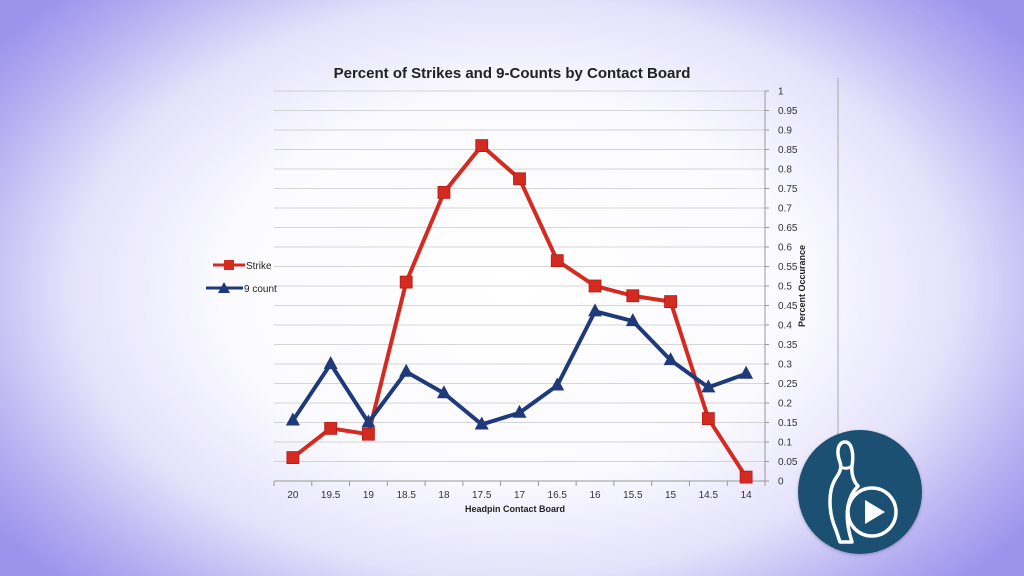  What do you see at coordinates (260, 289) in the screenshot?
I see `legend-9-count-label: 9 count` at bounding box center [260, 289].